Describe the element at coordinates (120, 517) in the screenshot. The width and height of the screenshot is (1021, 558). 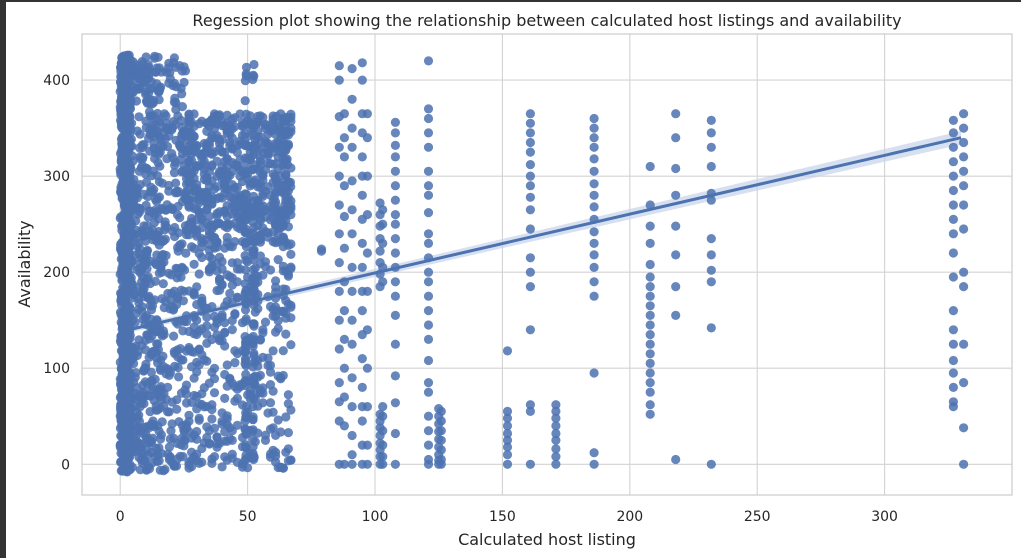
I see `x-tick-label: 0` at that location.